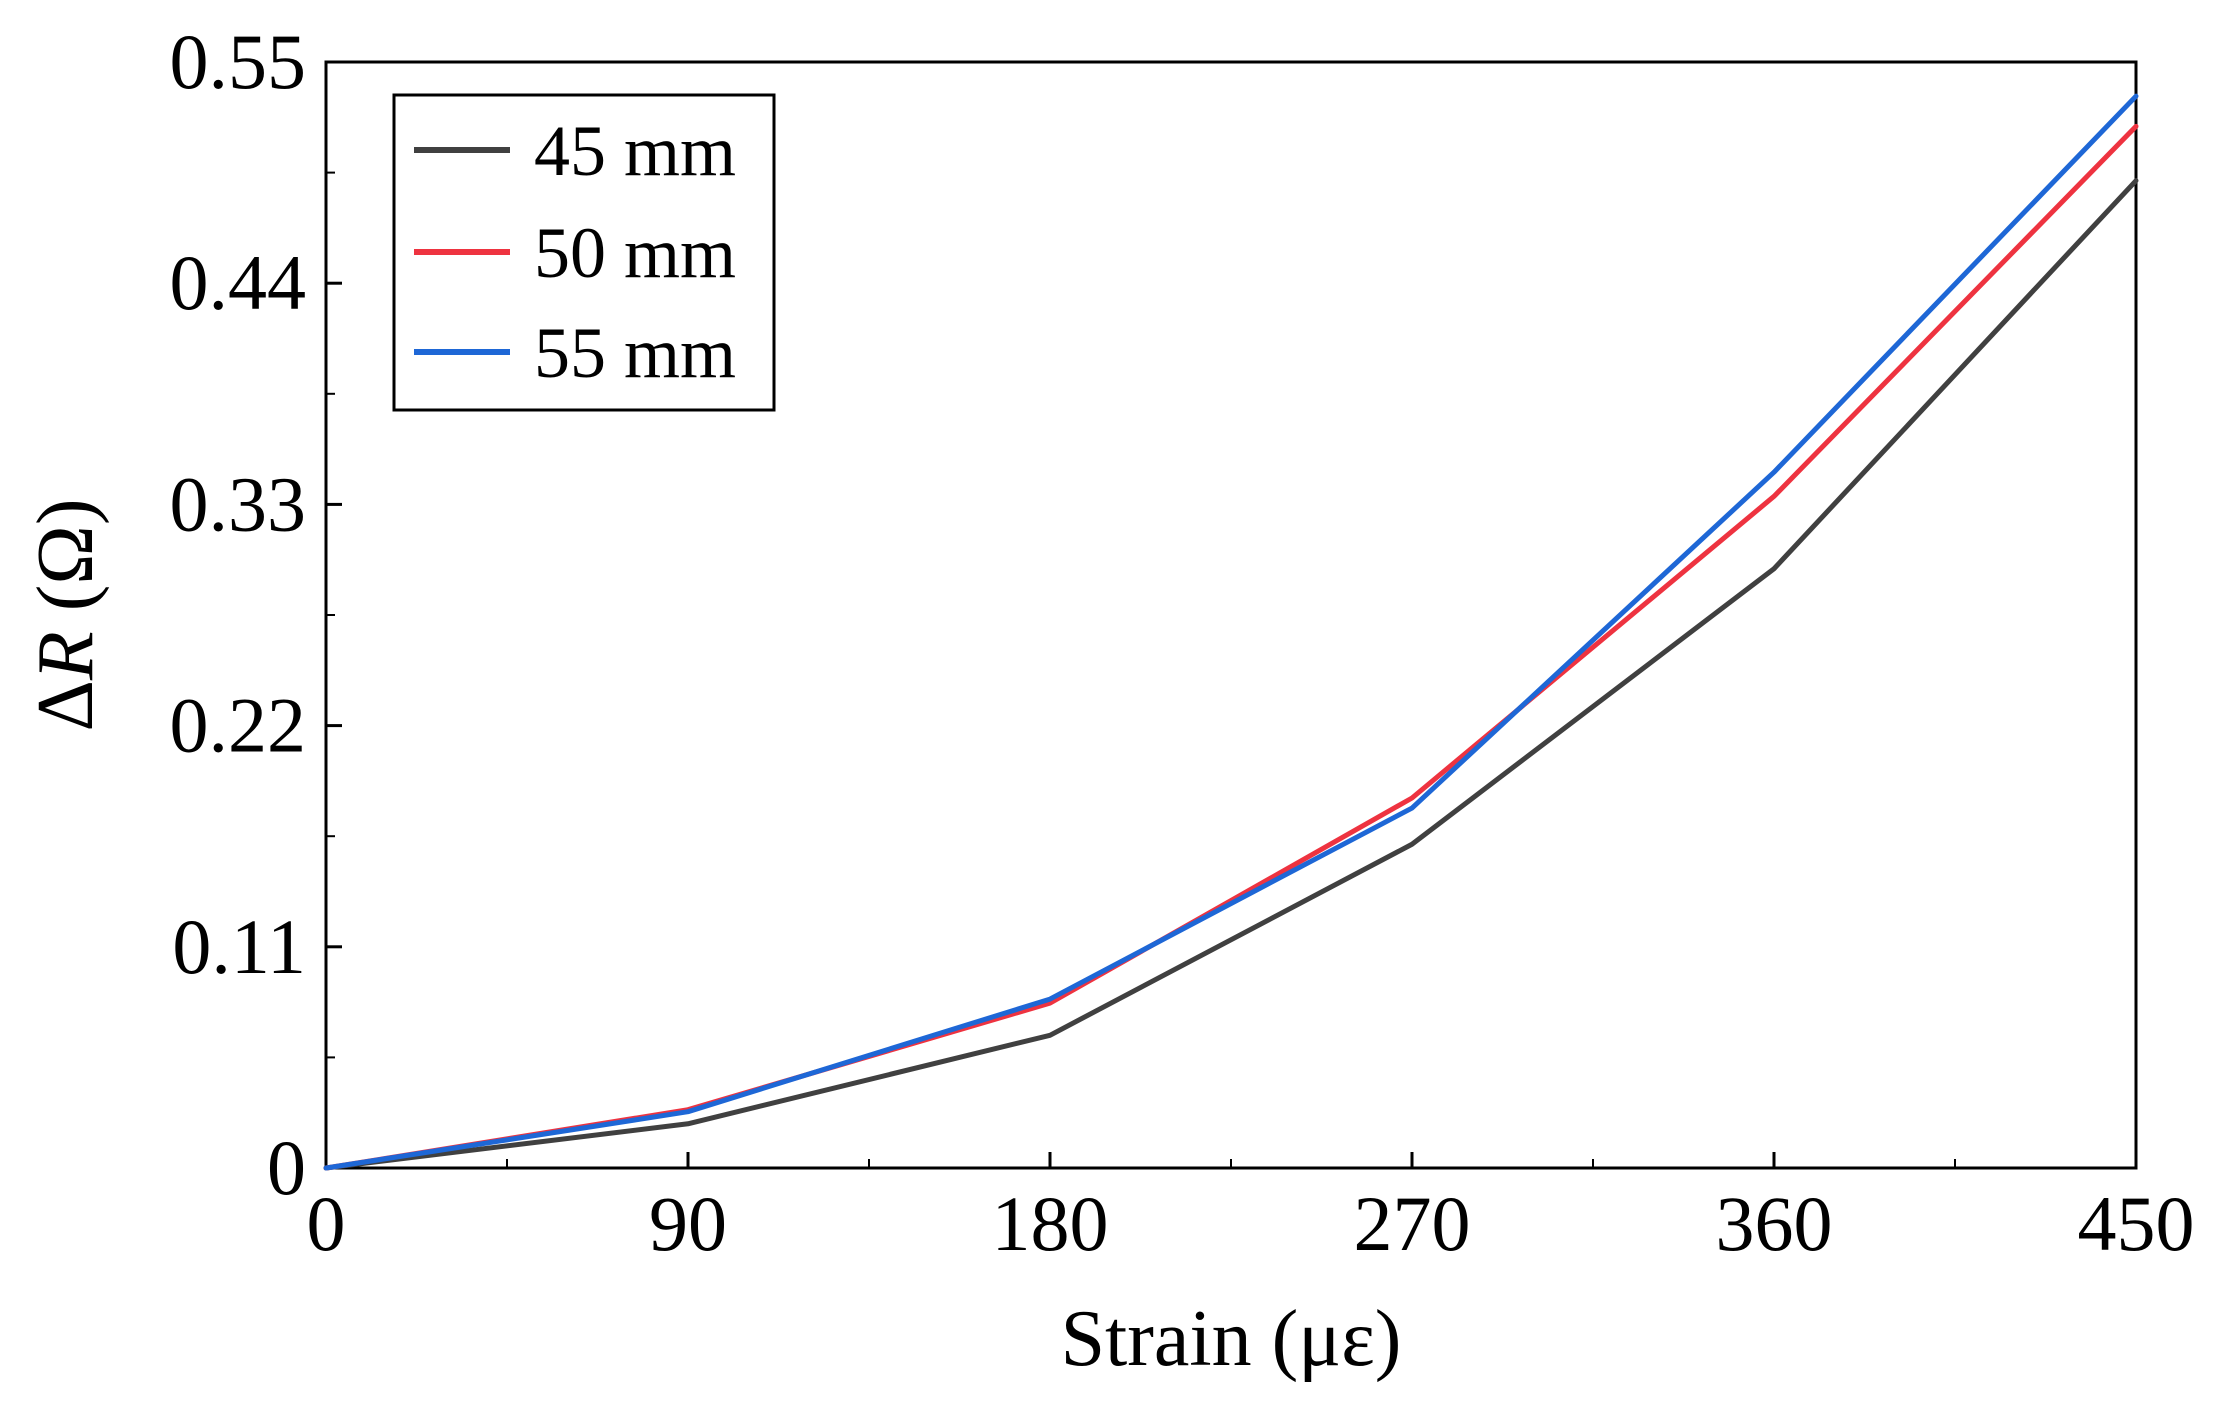 Image resolution: width=2220 pixels, height=1412 pixels. I want to click on y-tick-label-0: 0, so click(286, 1167).